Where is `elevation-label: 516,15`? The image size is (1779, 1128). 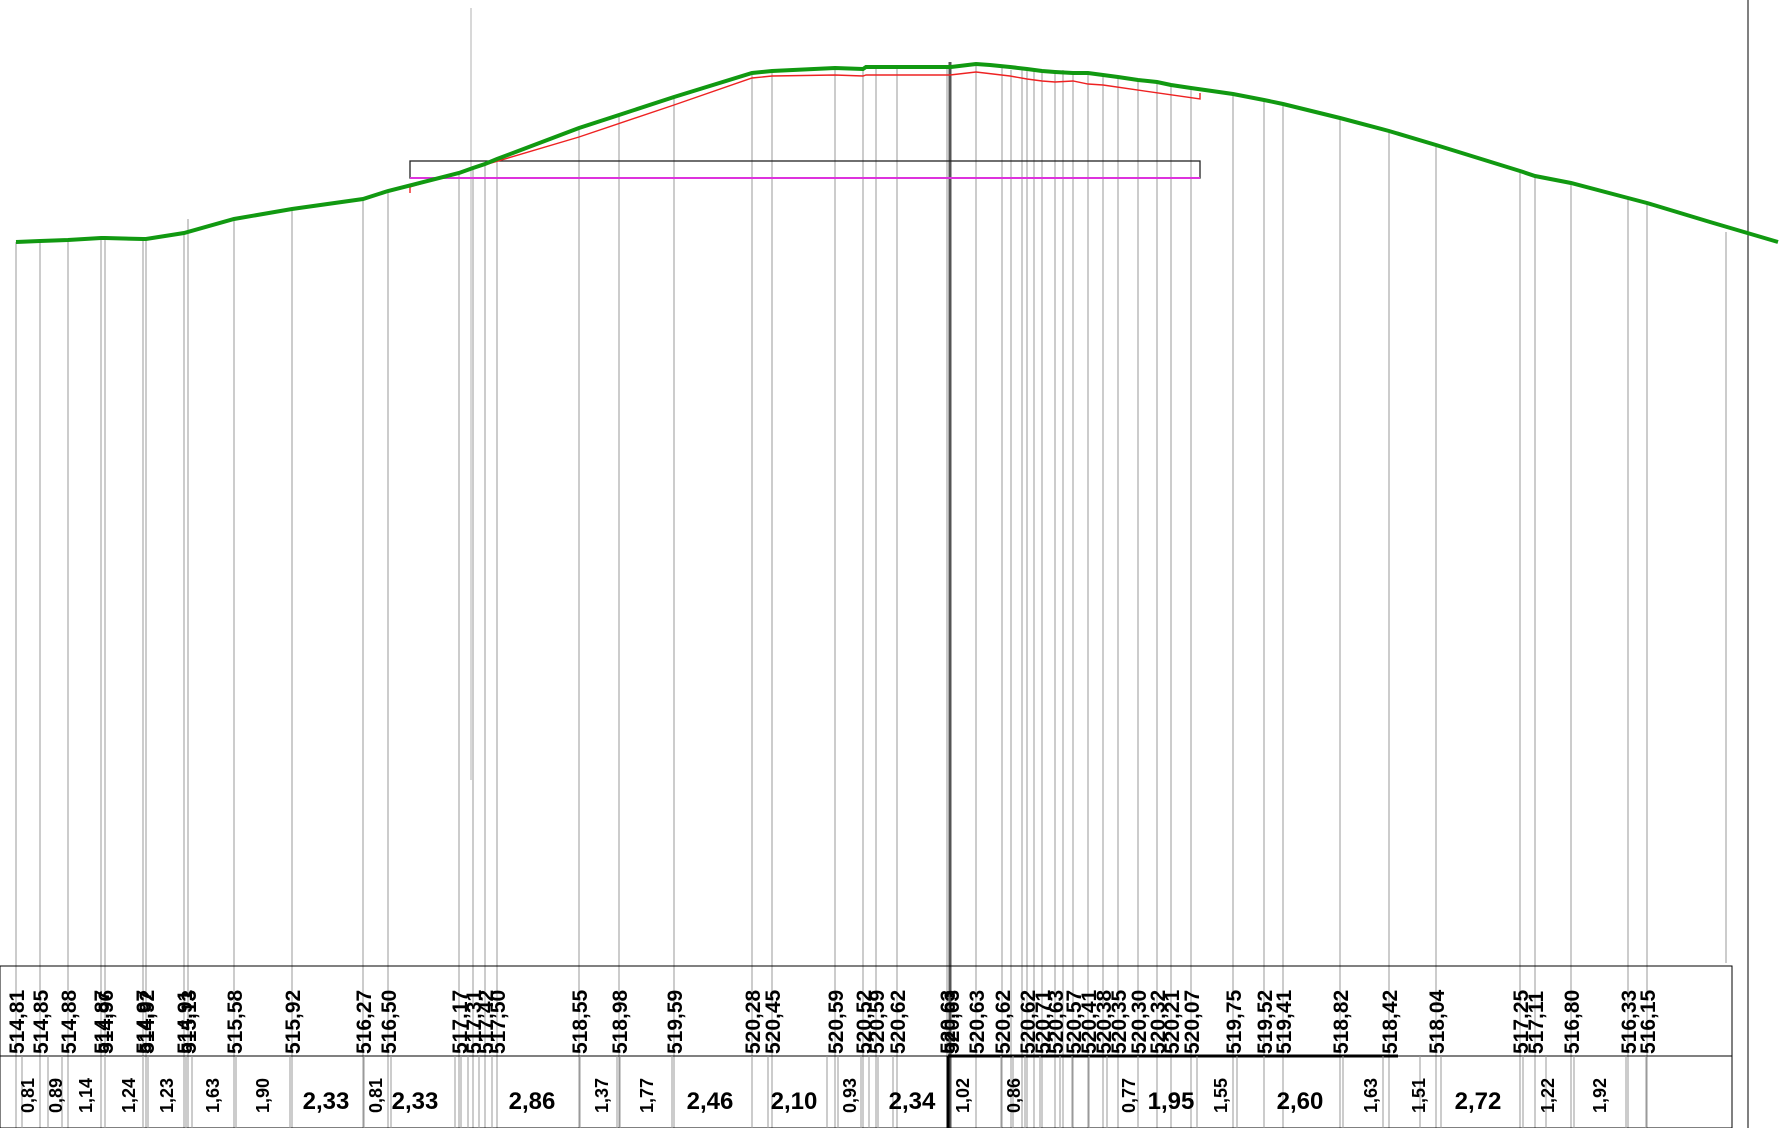
elevation-label: 516,15 is located at coordinates (1648, 1021).